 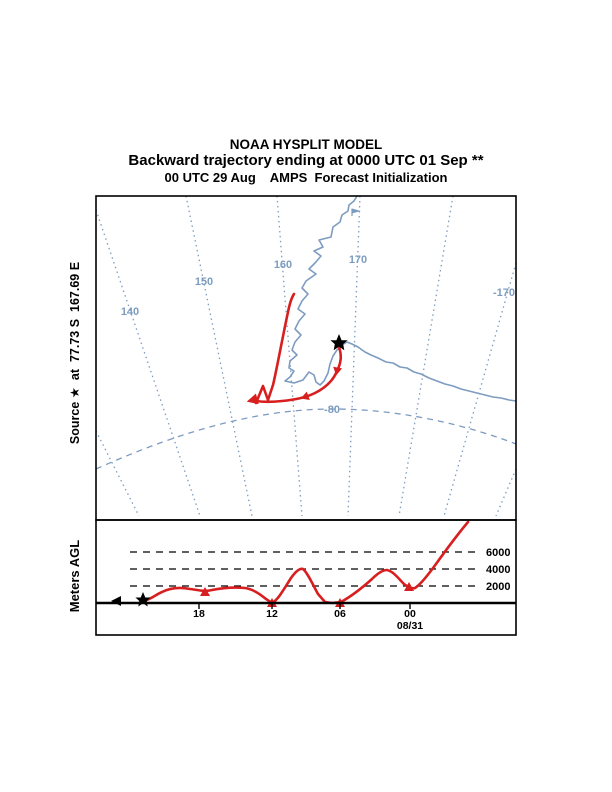 I want to click on source-star-map, so click(x=339, y=342).